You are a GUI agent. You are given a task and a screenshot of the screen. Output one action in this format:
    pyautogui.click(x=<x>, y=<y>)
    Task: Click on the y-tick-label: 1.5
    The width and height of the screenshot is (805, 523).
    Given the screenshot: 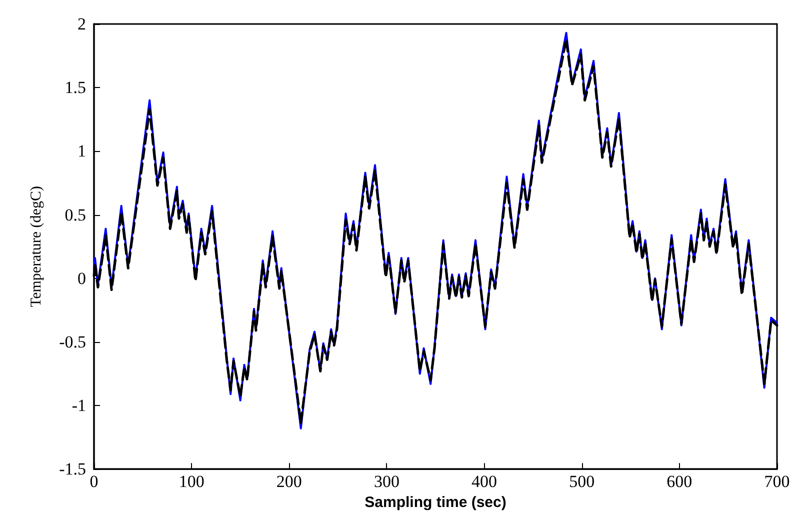 What is the action you would take?
    pyautogui.click(x=75, y=88)
    